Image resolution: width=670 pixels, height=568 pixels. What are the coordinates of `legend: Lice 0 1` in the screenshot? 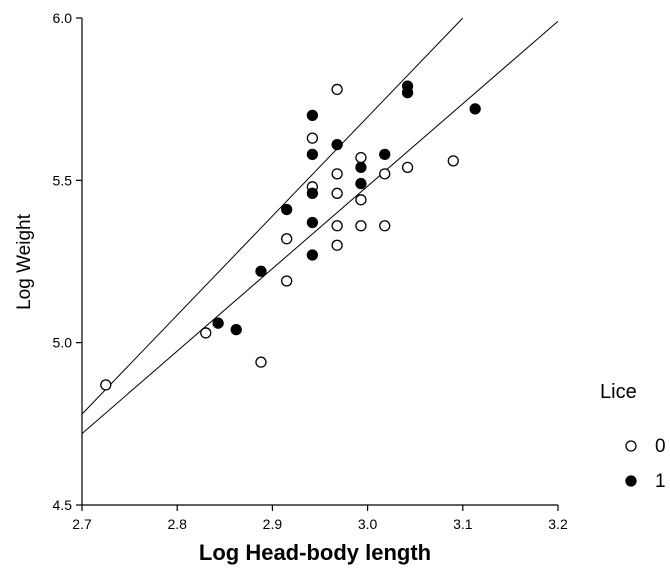 It's located at (633, 436).